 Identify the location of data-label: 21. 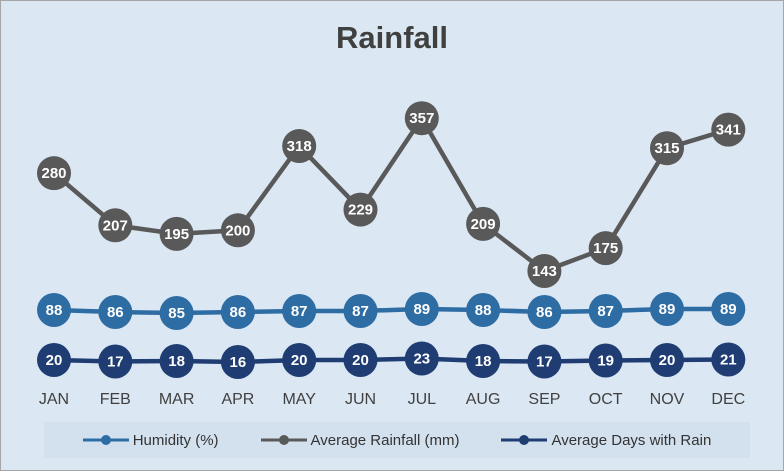
(728, 360).